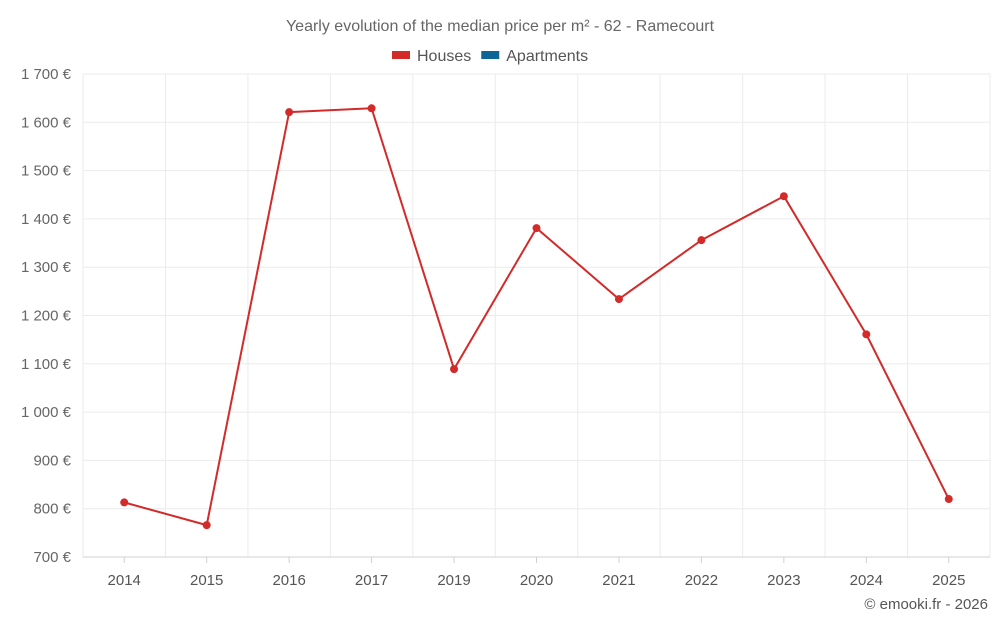 This screenshot has width=1000, height=625. Describe the element at coordinates (371, 580) in the screenshot. I see `x-tick-label: 2017` at that location.